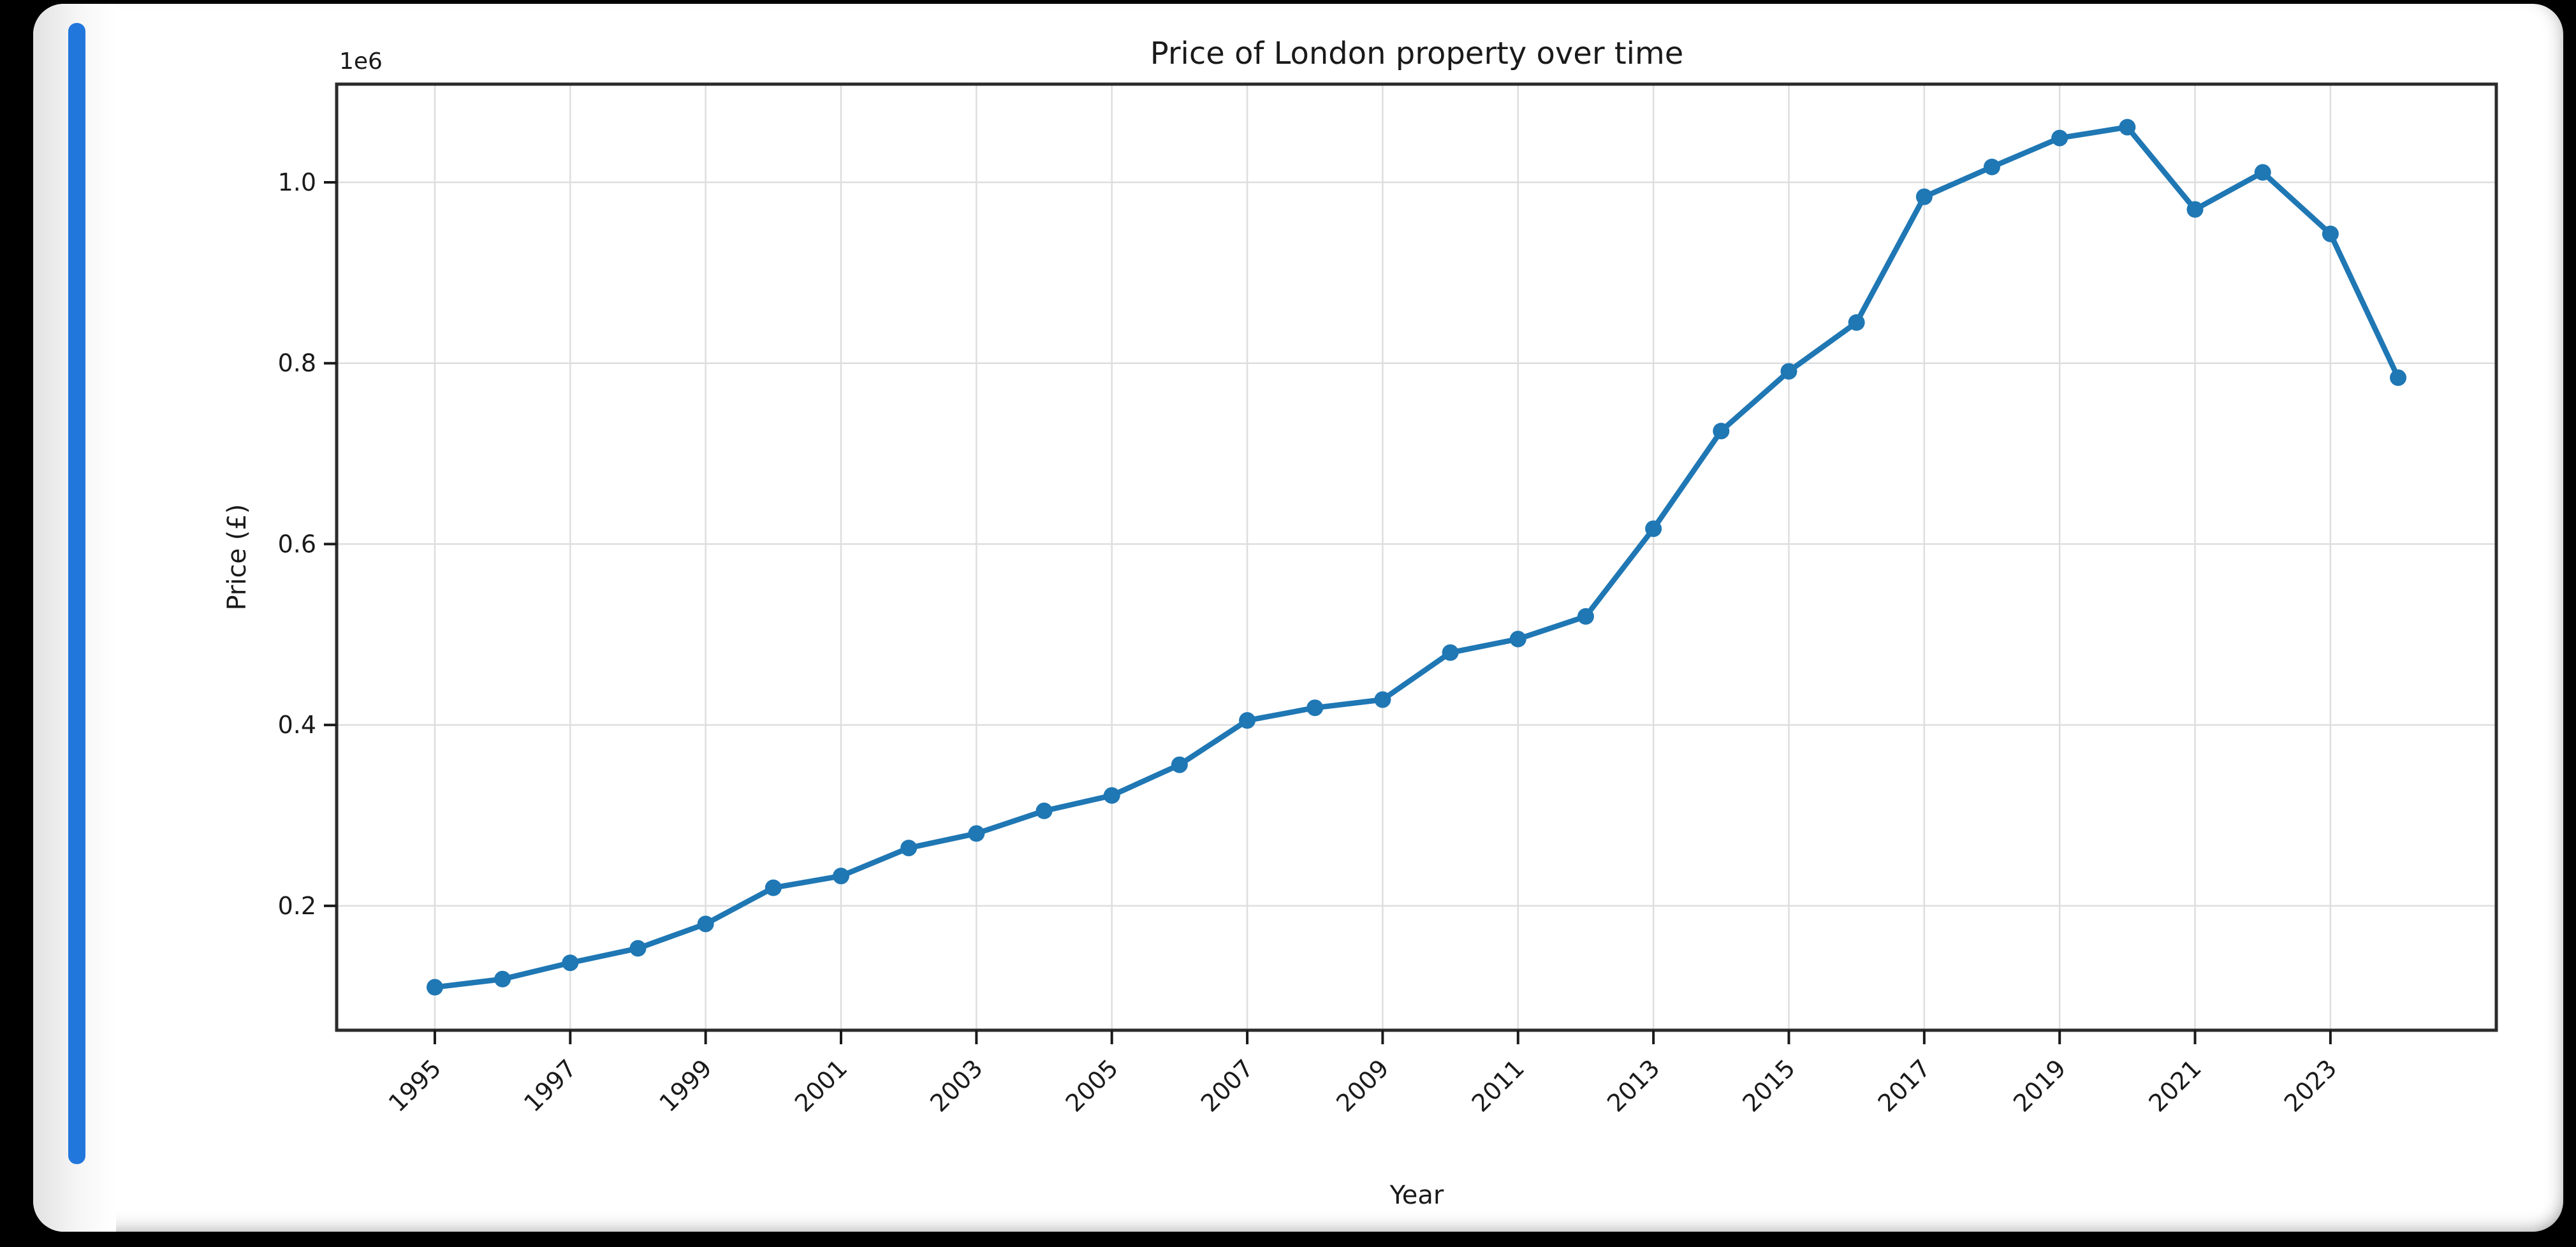 This screenshot has height=1247, width=2576. I want to click on x-tick-label: 2013, so click(1633, 1086).